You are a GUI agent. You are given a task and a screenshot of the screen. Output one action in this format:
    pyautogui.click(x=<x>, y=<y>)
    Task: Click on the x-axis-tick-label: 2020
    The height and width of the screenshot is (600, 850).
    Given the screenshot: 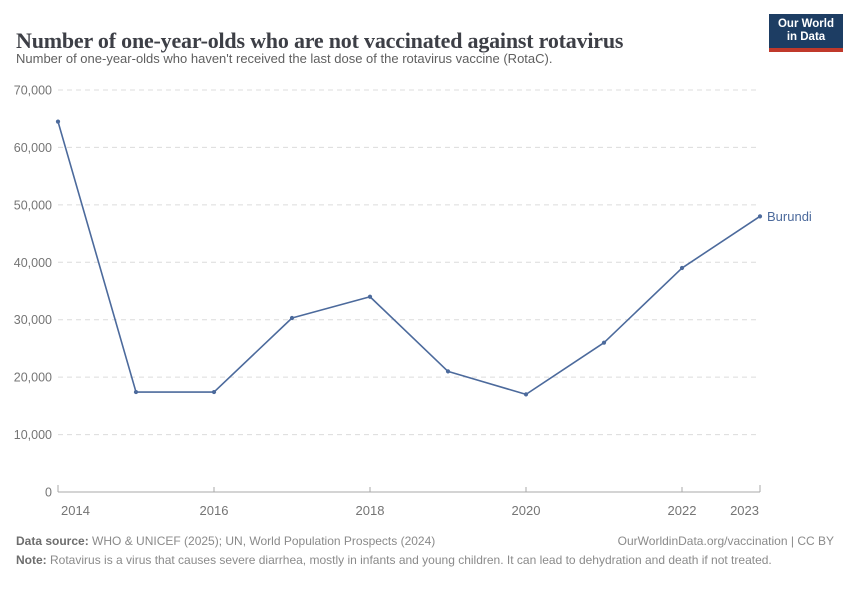 What is the action you would take?
    pyautogui.click(x=526, y=510)
    